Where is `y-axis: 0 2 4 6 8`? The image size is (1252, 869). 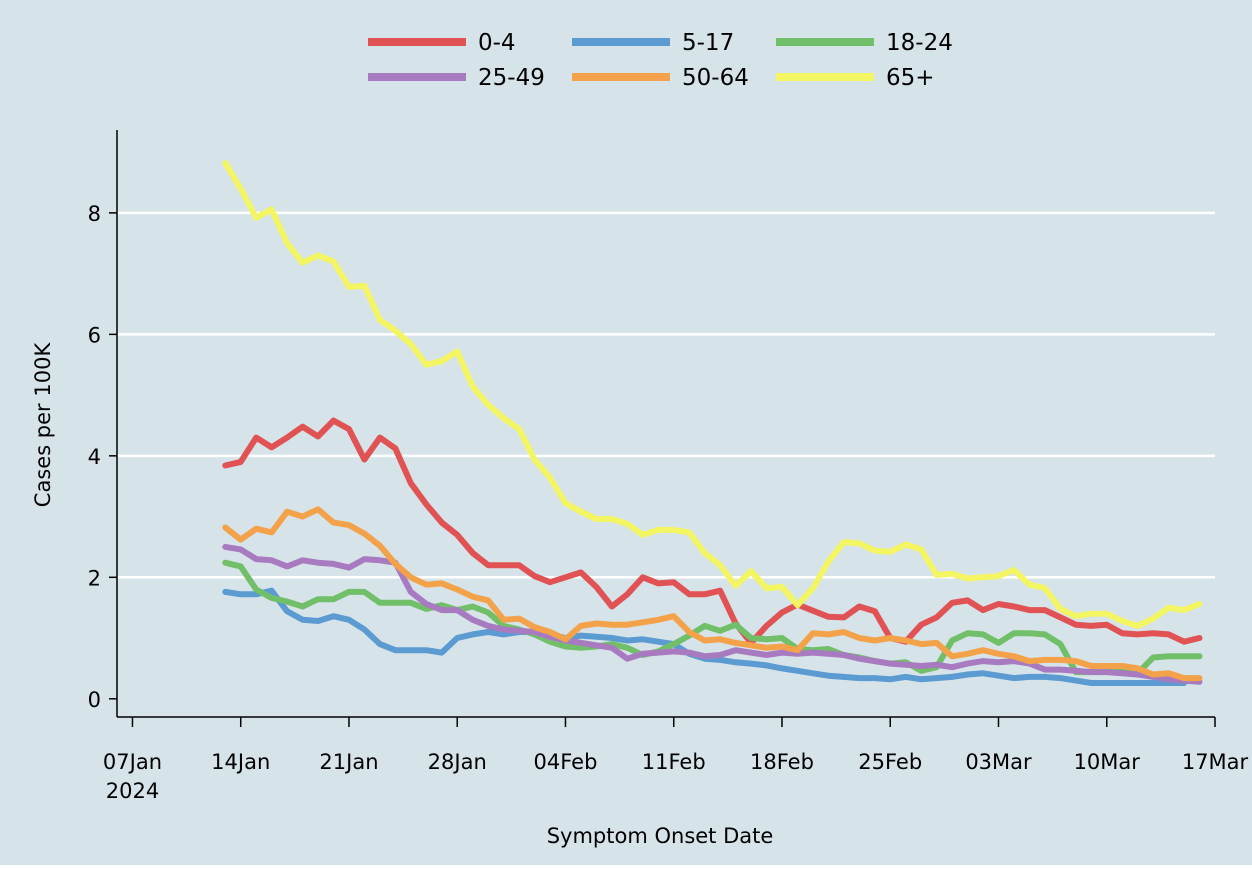 y-axis: 0 2 4 6 8 is located at coordinates (103, 423).